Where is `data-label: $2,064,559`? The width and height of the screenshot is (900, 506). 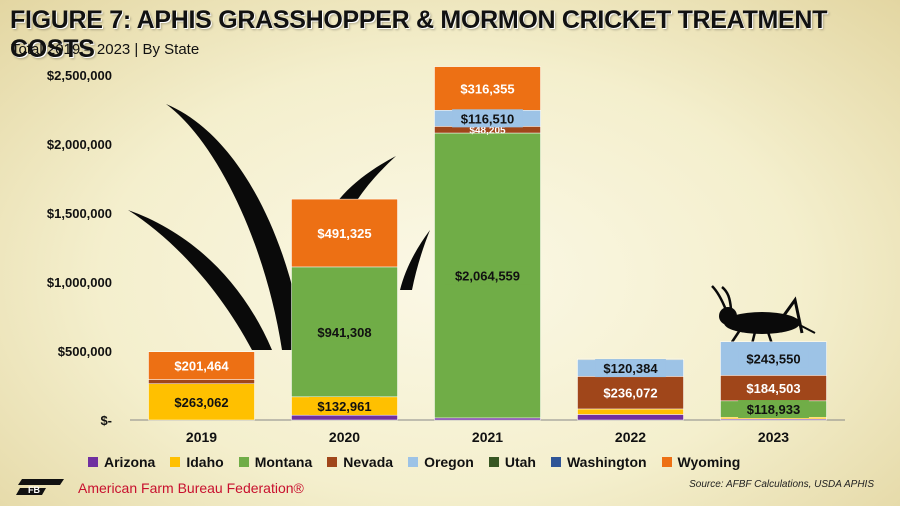
data-label: $2,064,559 is located at coordinates (487, 275).